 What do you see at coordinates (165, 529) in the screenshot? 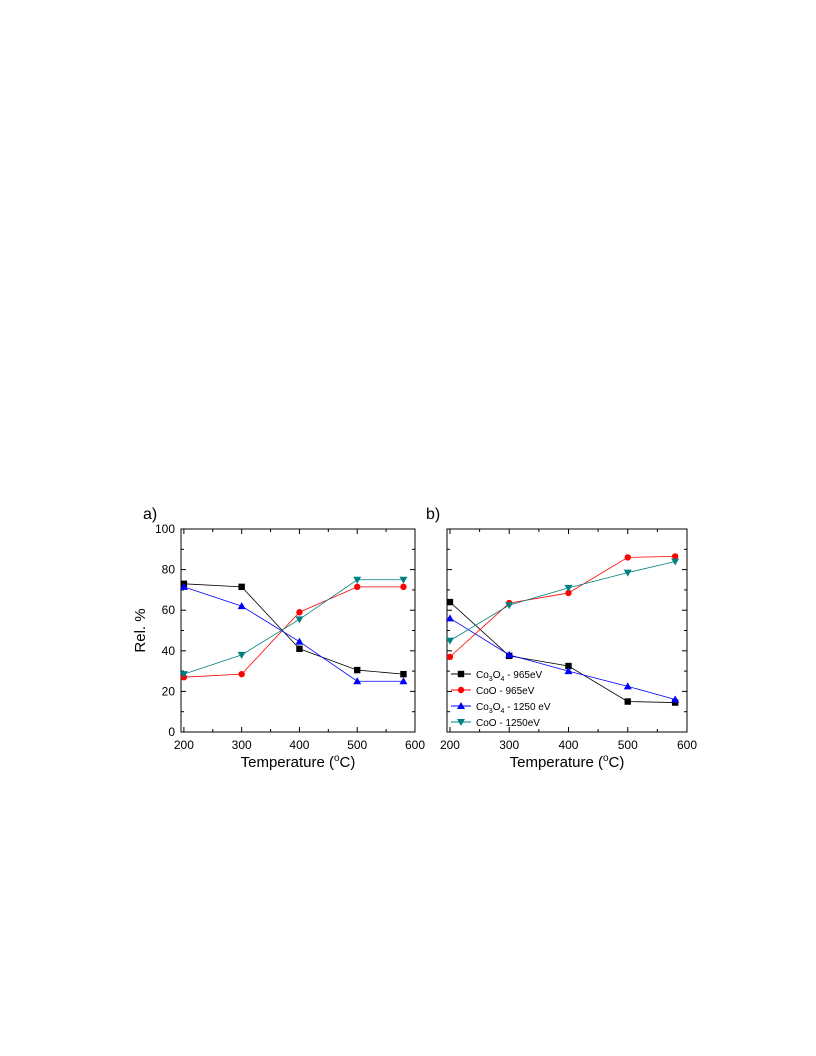
I see `y-tick-label: 100` at bounding box center [165, 529].